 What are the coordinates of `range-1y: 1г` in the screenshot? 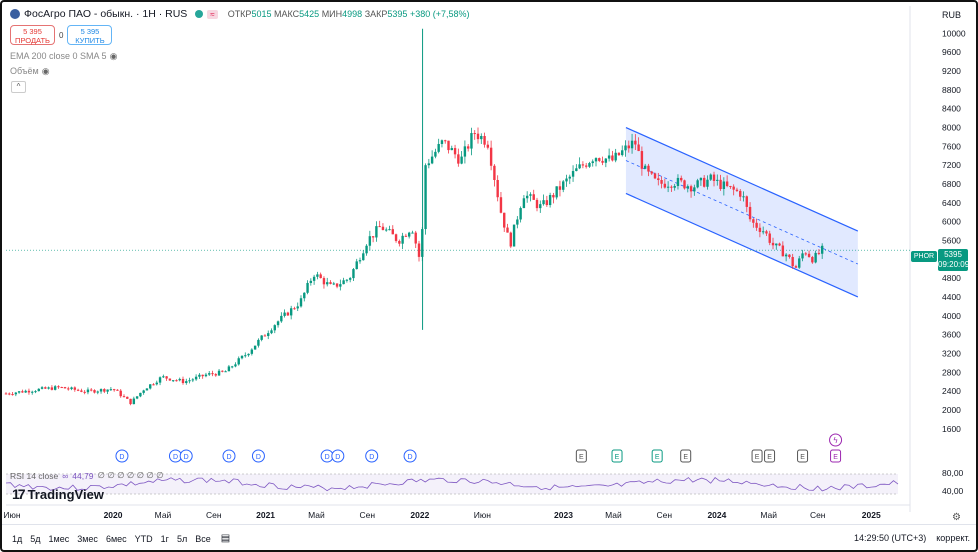 It's located at (164, 538).